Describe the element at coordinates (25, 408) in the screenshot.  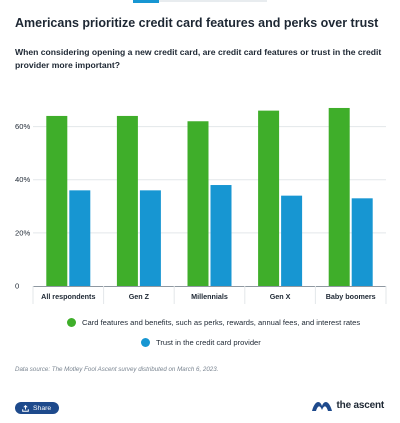
I see `share-icon` at that location.